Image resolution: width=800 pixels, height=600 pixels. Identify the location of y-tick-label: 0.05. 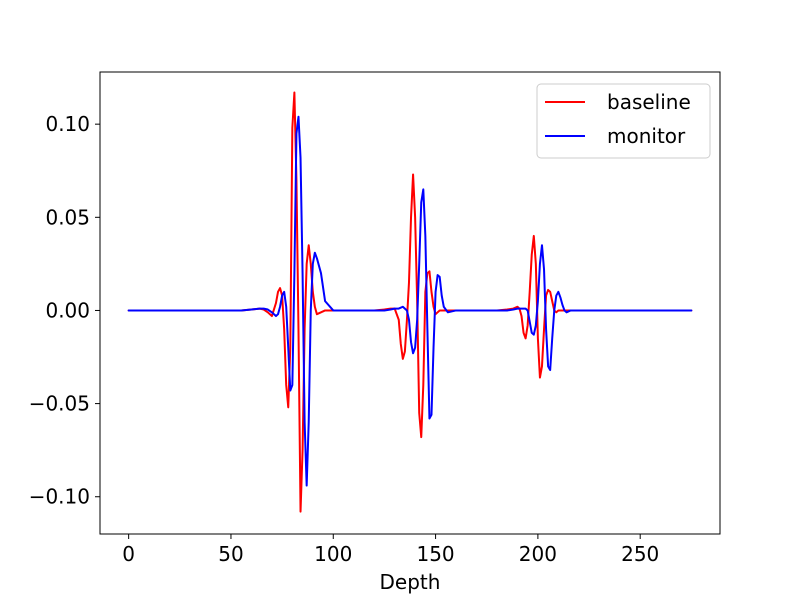
(67, 217).